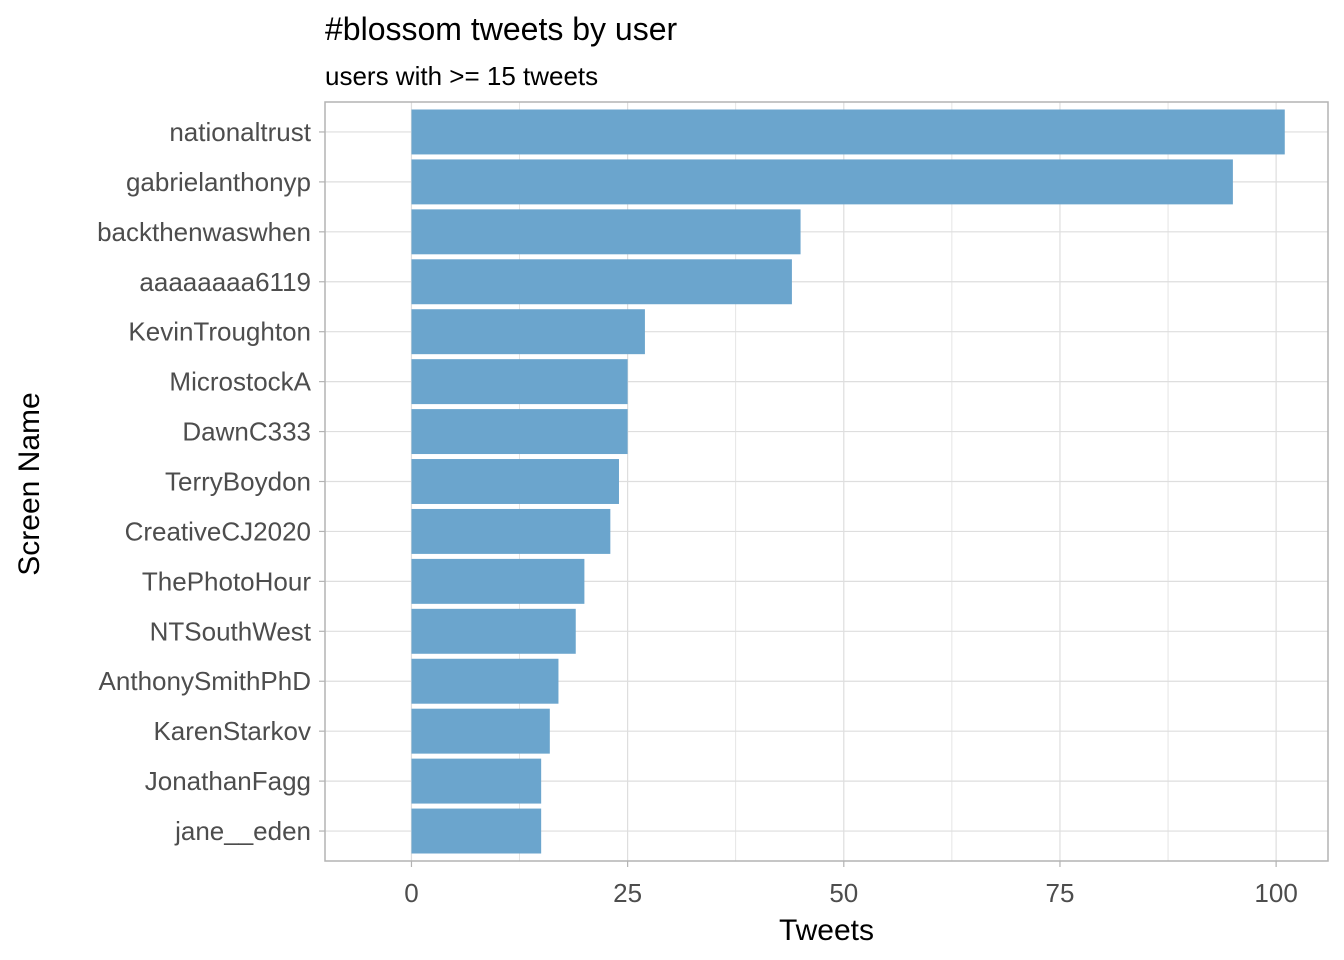 The image size is (1344, 960). Describe the element at coordinates (29, 483) in the screenshot. I see `y-axis-title: Screen Name` at that location.